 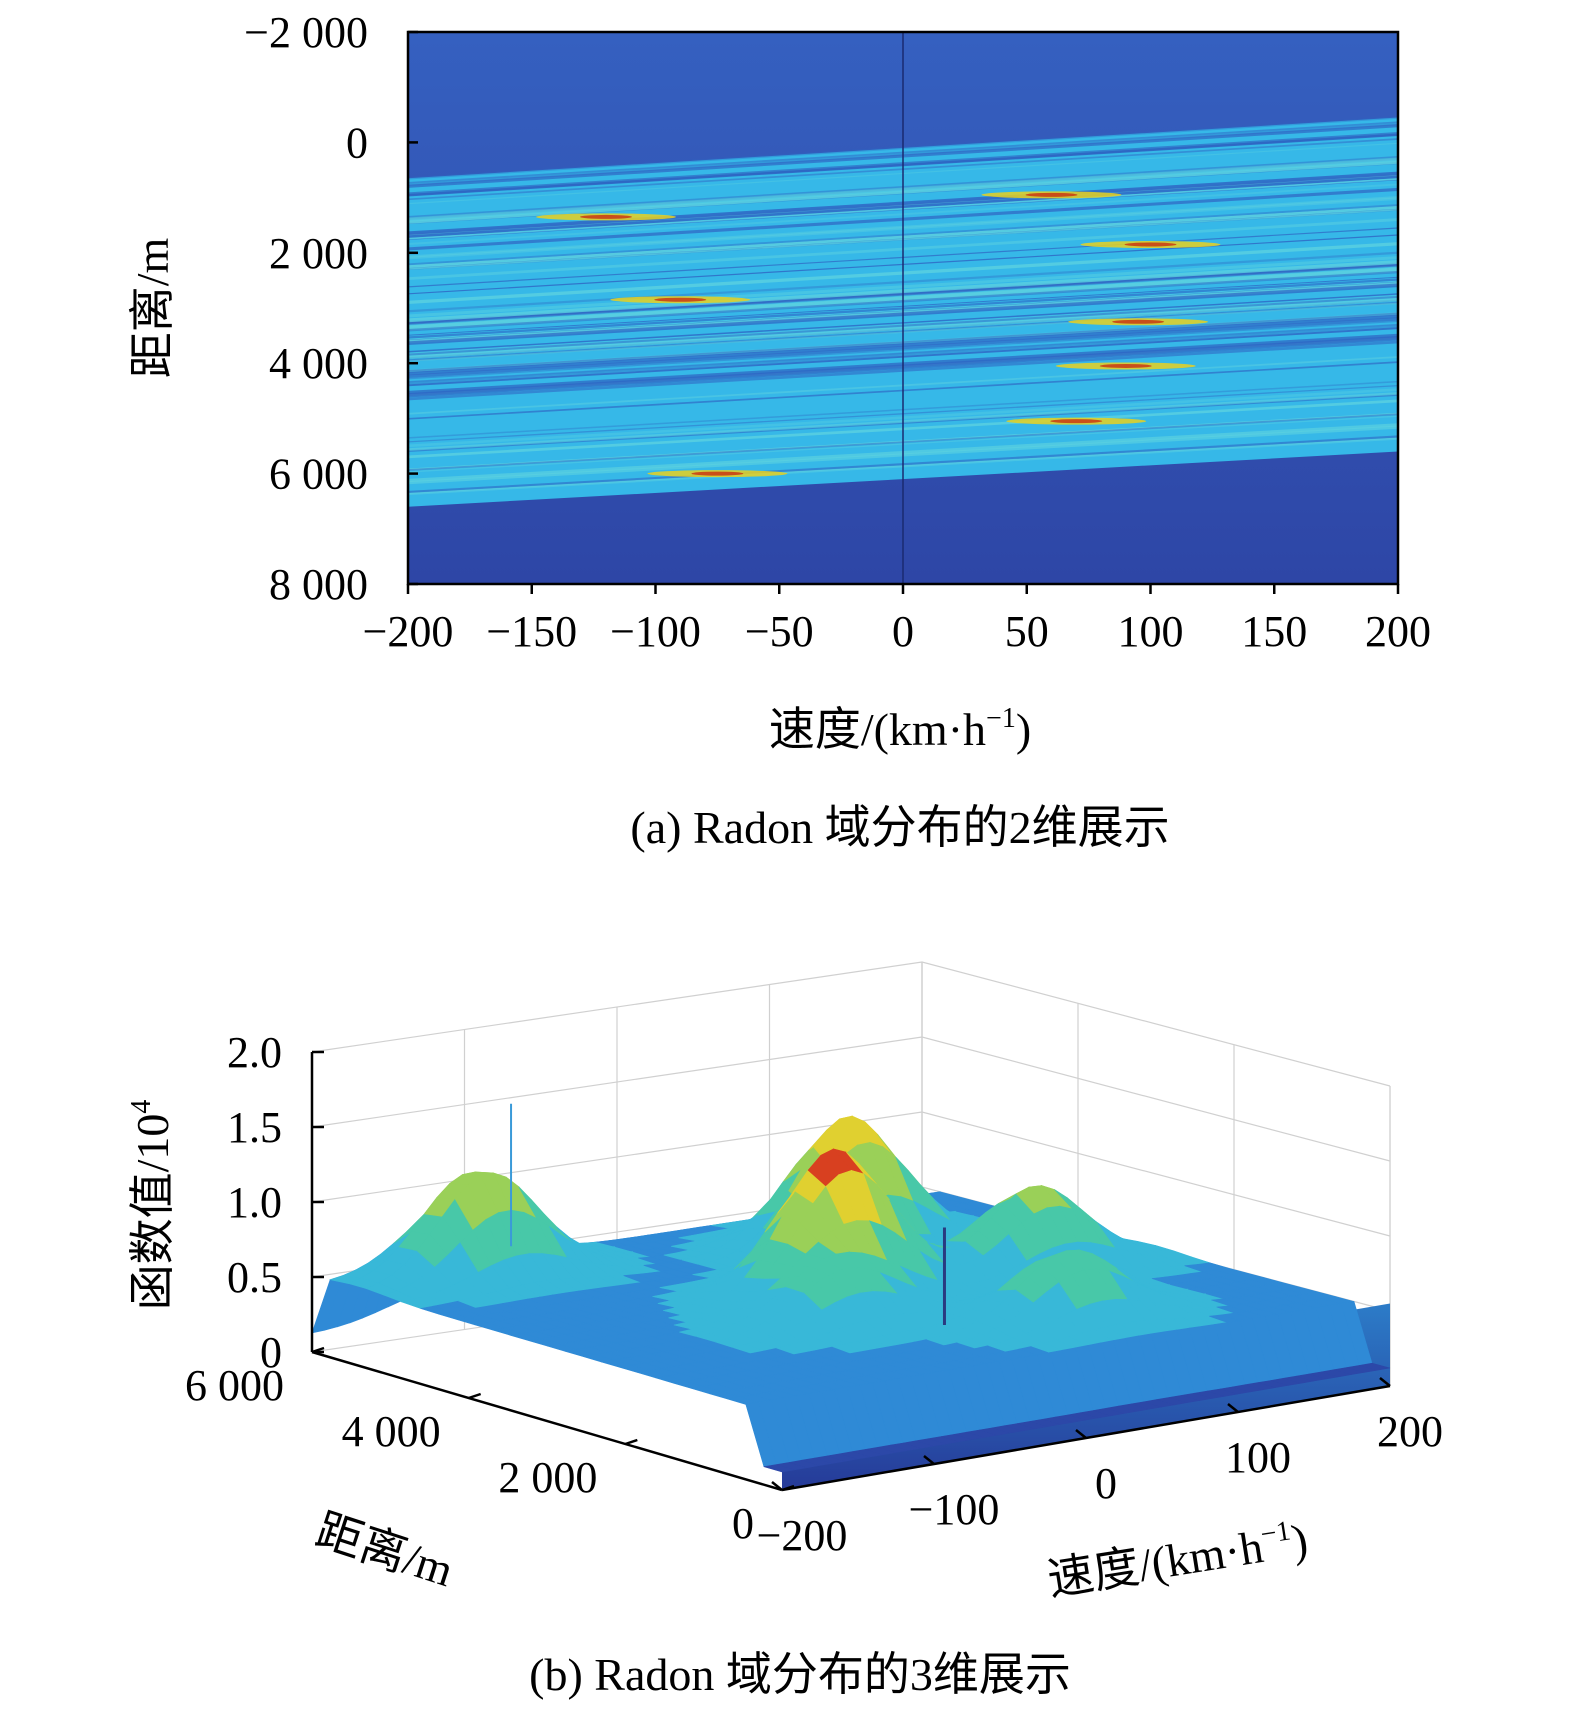 I want to click on distance-tick-label: 2 000, so click(x=547, y=1477).